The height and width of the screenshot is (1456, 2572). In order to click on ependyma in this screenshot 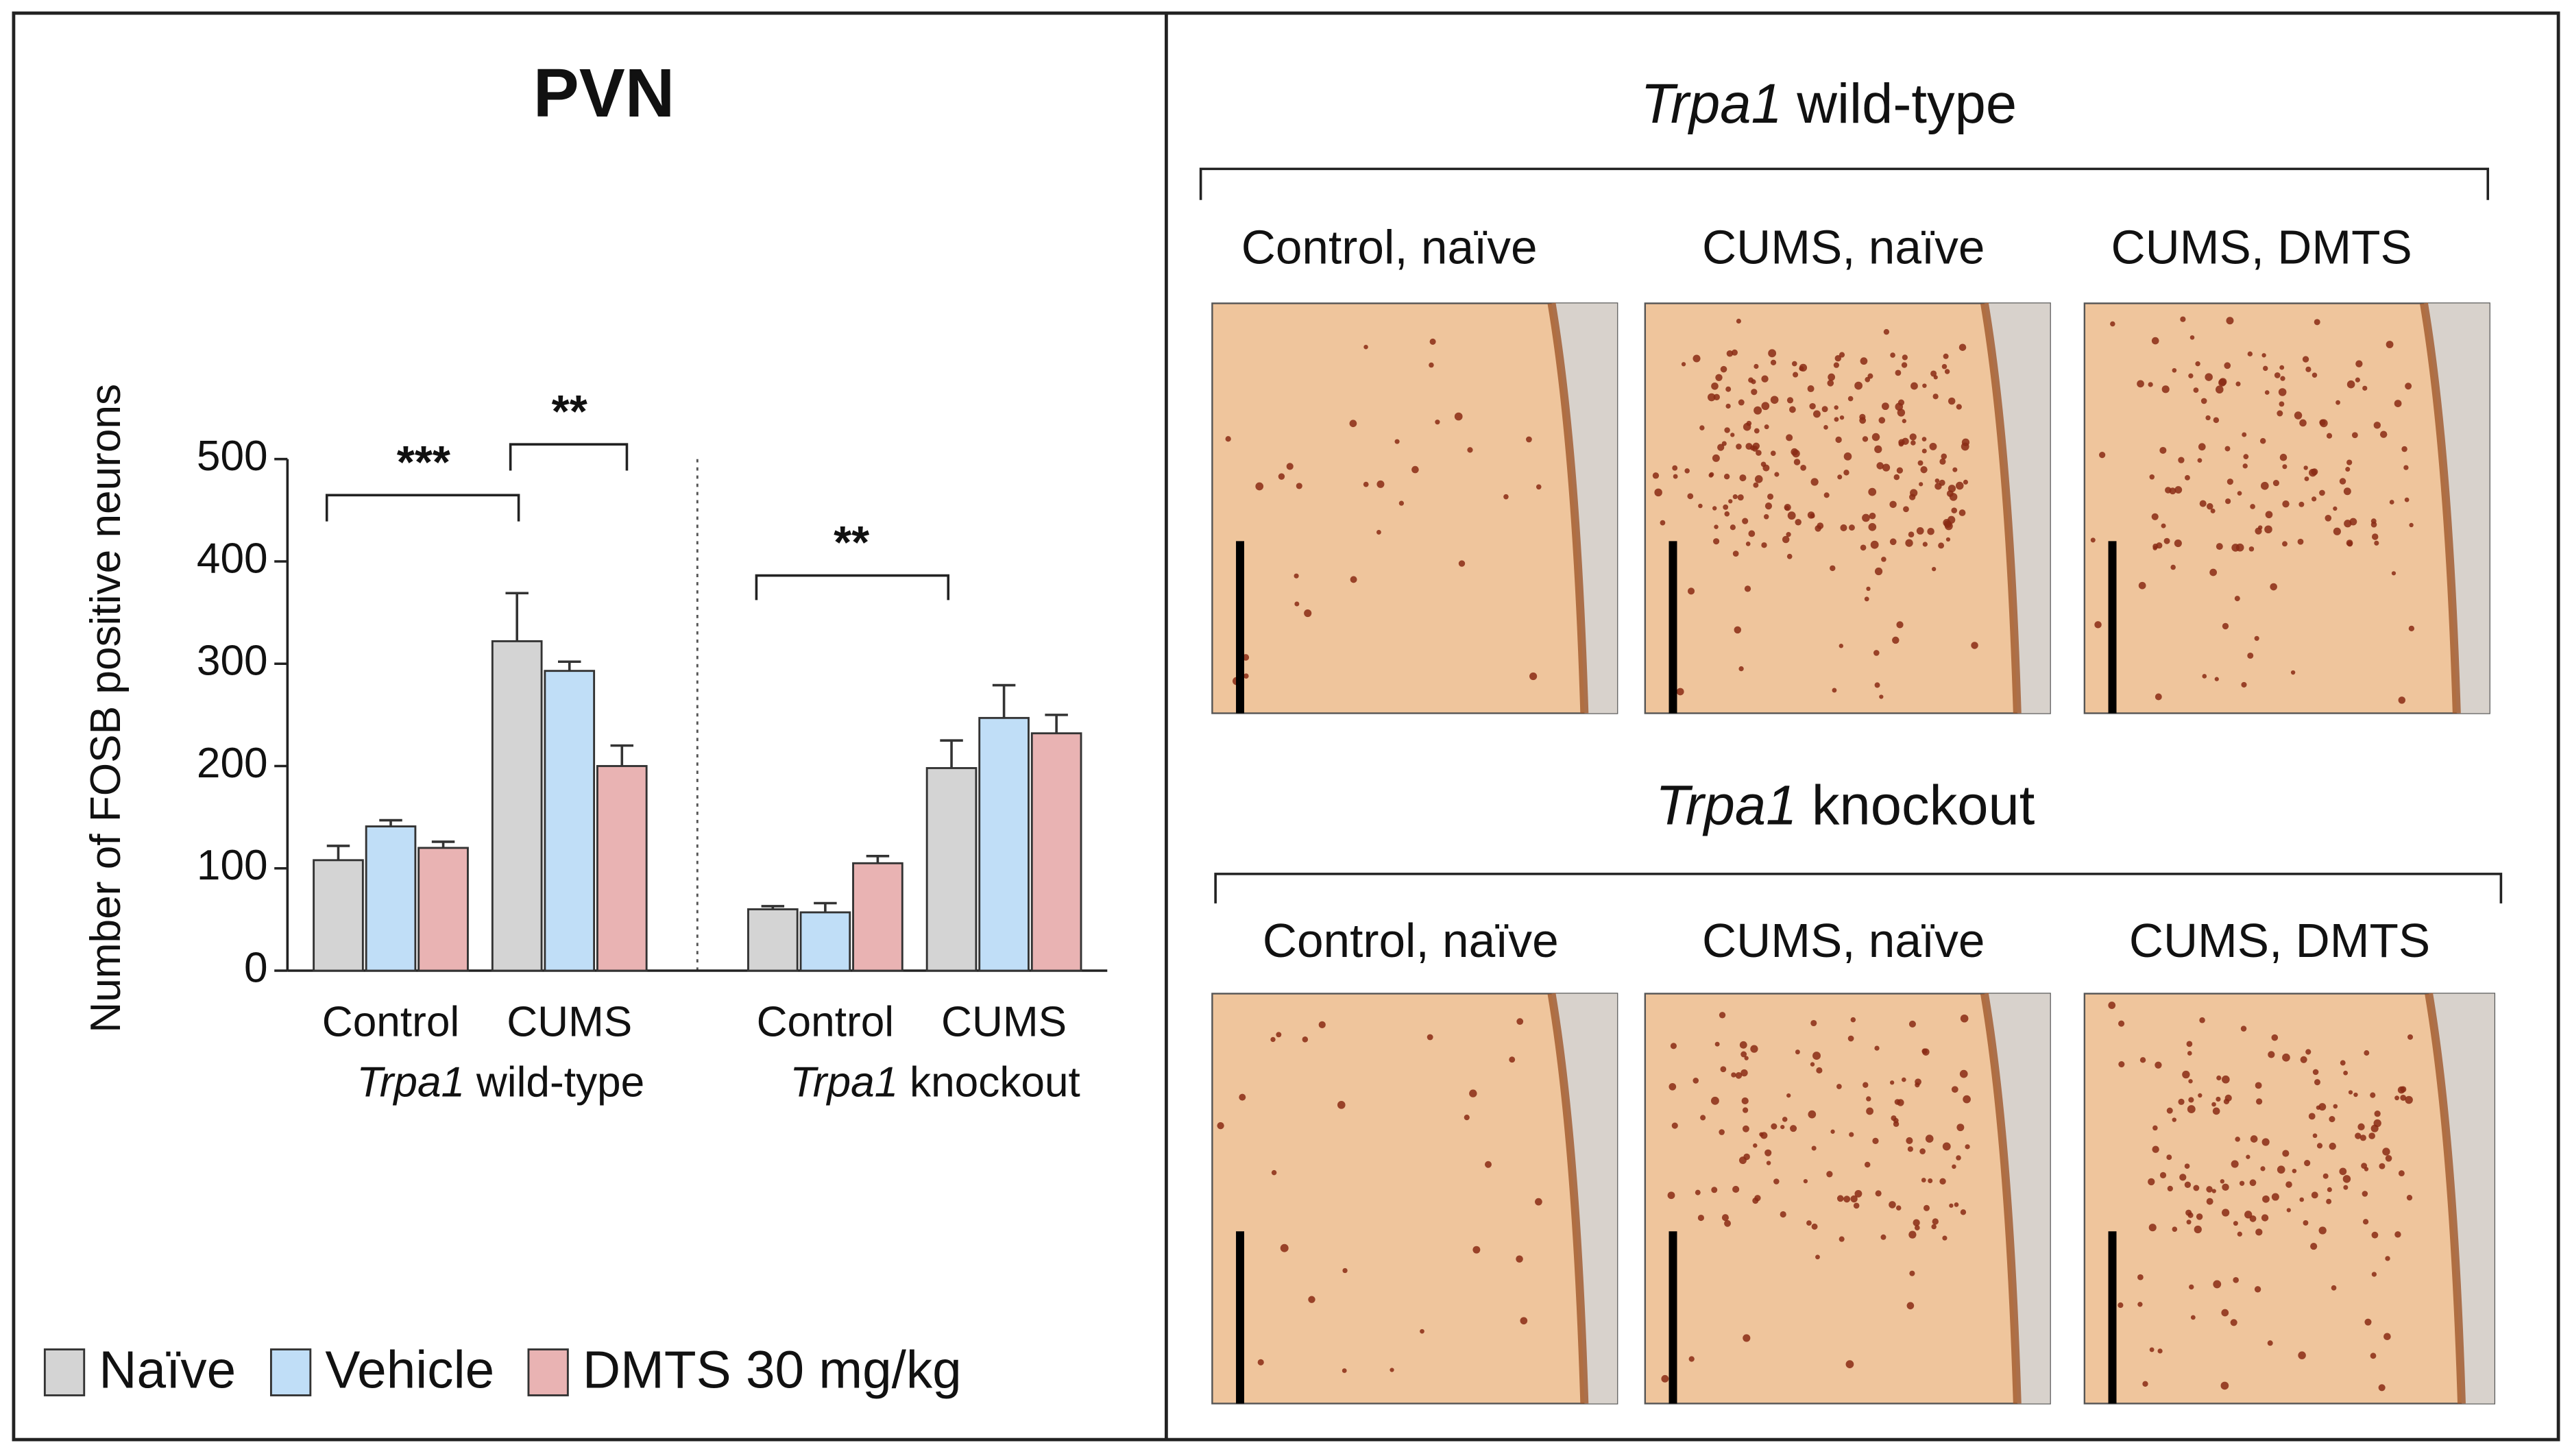, I will do `click(1568, 1198)`.